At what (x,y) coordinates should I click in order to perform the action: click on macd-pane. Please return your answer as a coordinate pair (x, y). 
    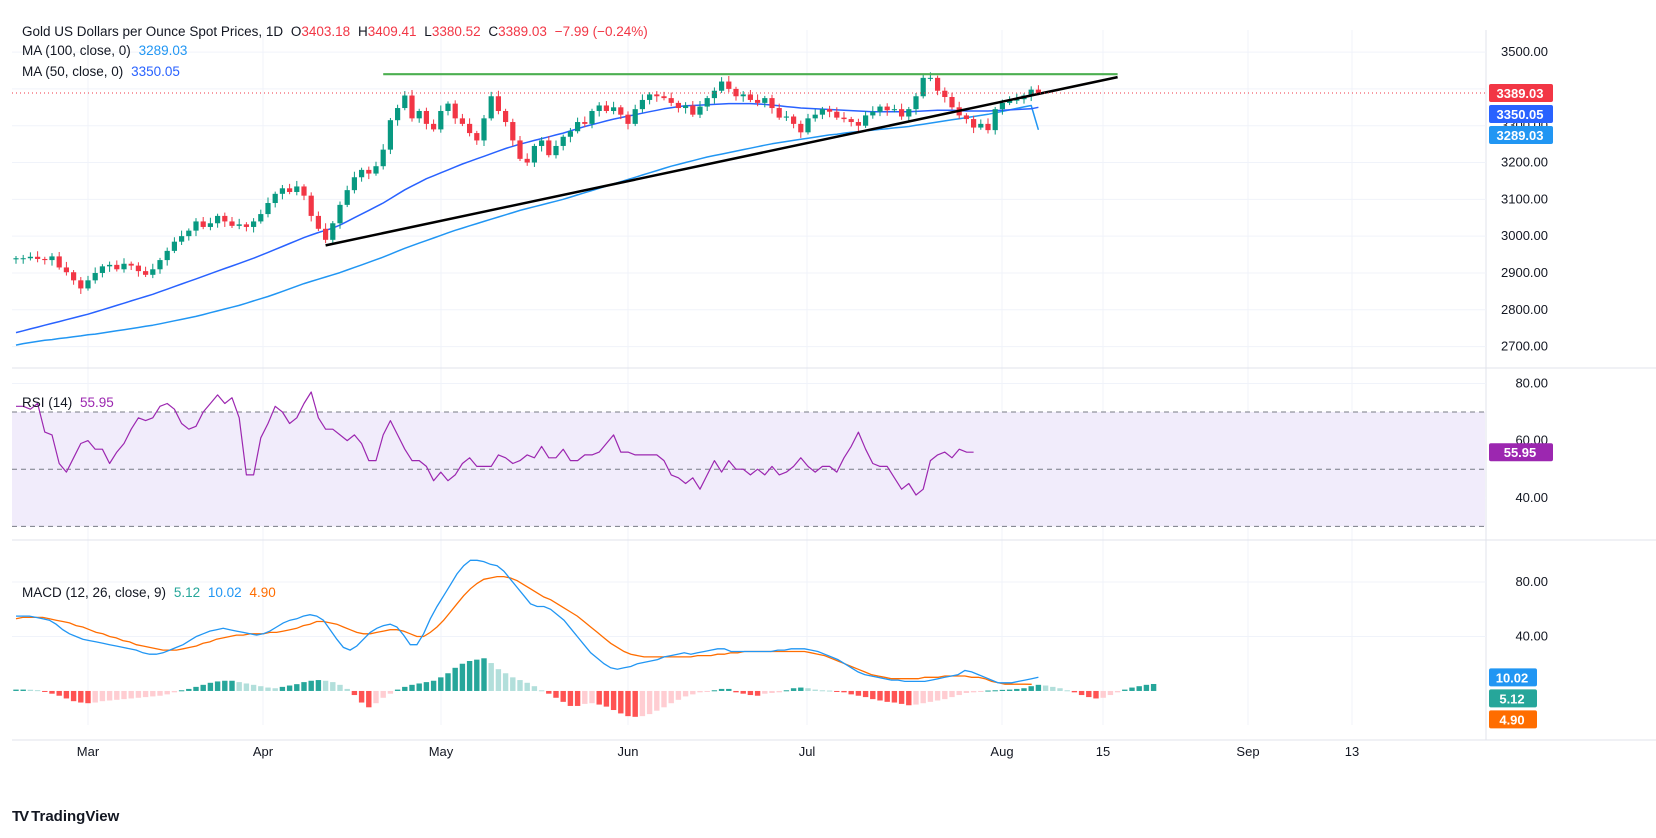
    Looking at the image, I should click on (585, 638).